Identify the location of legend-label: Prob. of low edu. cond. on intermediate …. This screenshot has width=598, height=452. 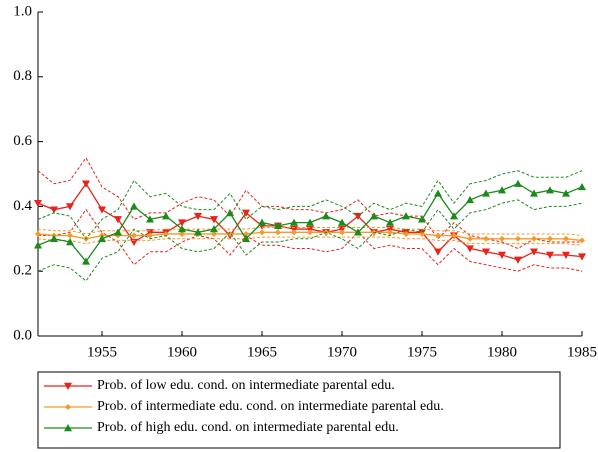
(246, 385).